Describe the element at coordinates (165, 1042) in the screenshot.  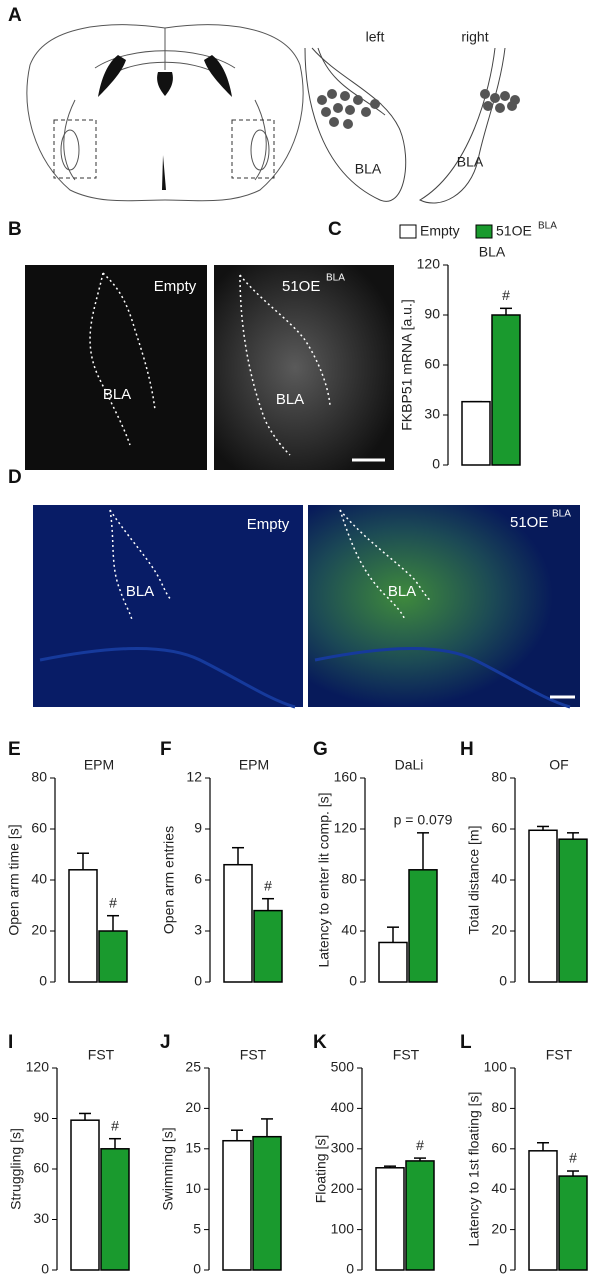
I see `panel-letter: J` at that location.